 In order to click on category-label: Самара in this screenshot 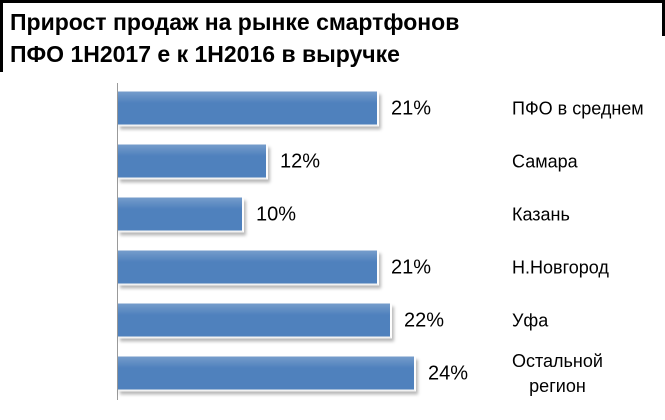, I will do `click(545, 161)`.